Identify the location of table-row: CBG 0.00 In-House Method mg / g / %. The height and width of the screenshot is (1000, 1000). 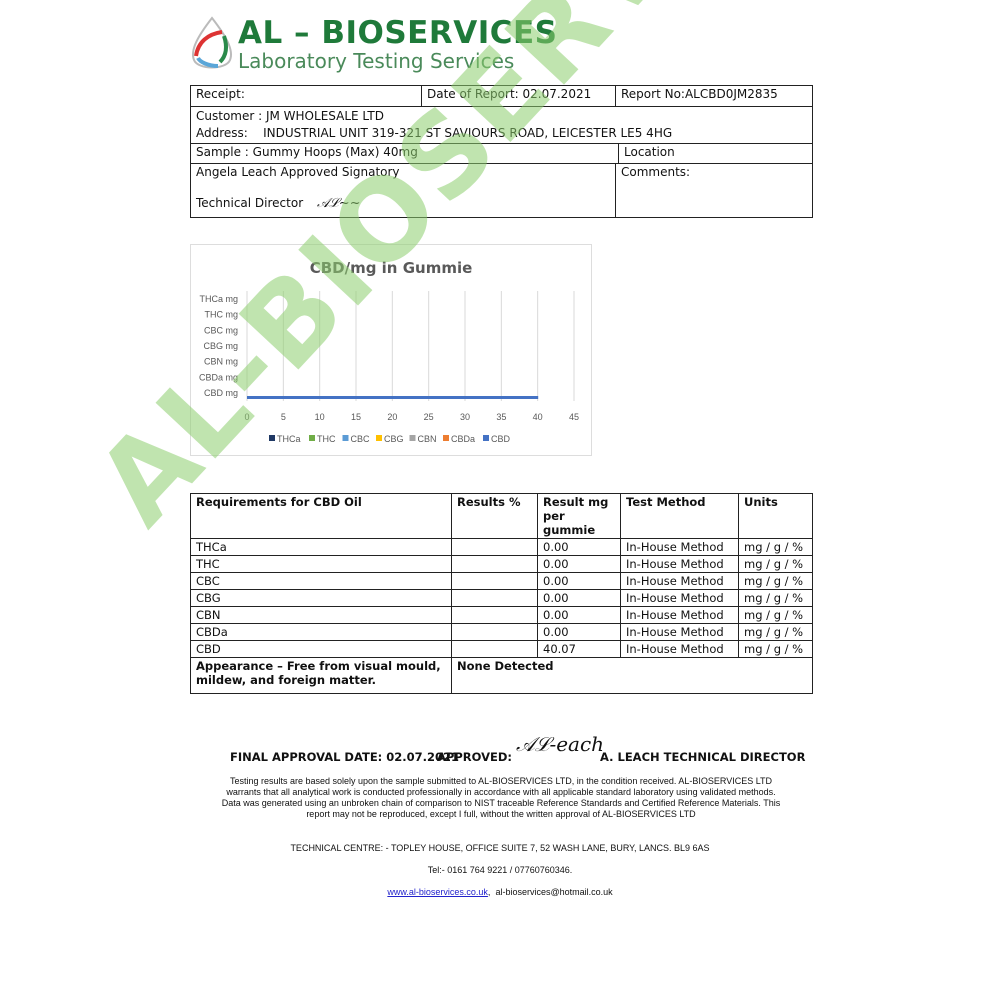
(501, 598).